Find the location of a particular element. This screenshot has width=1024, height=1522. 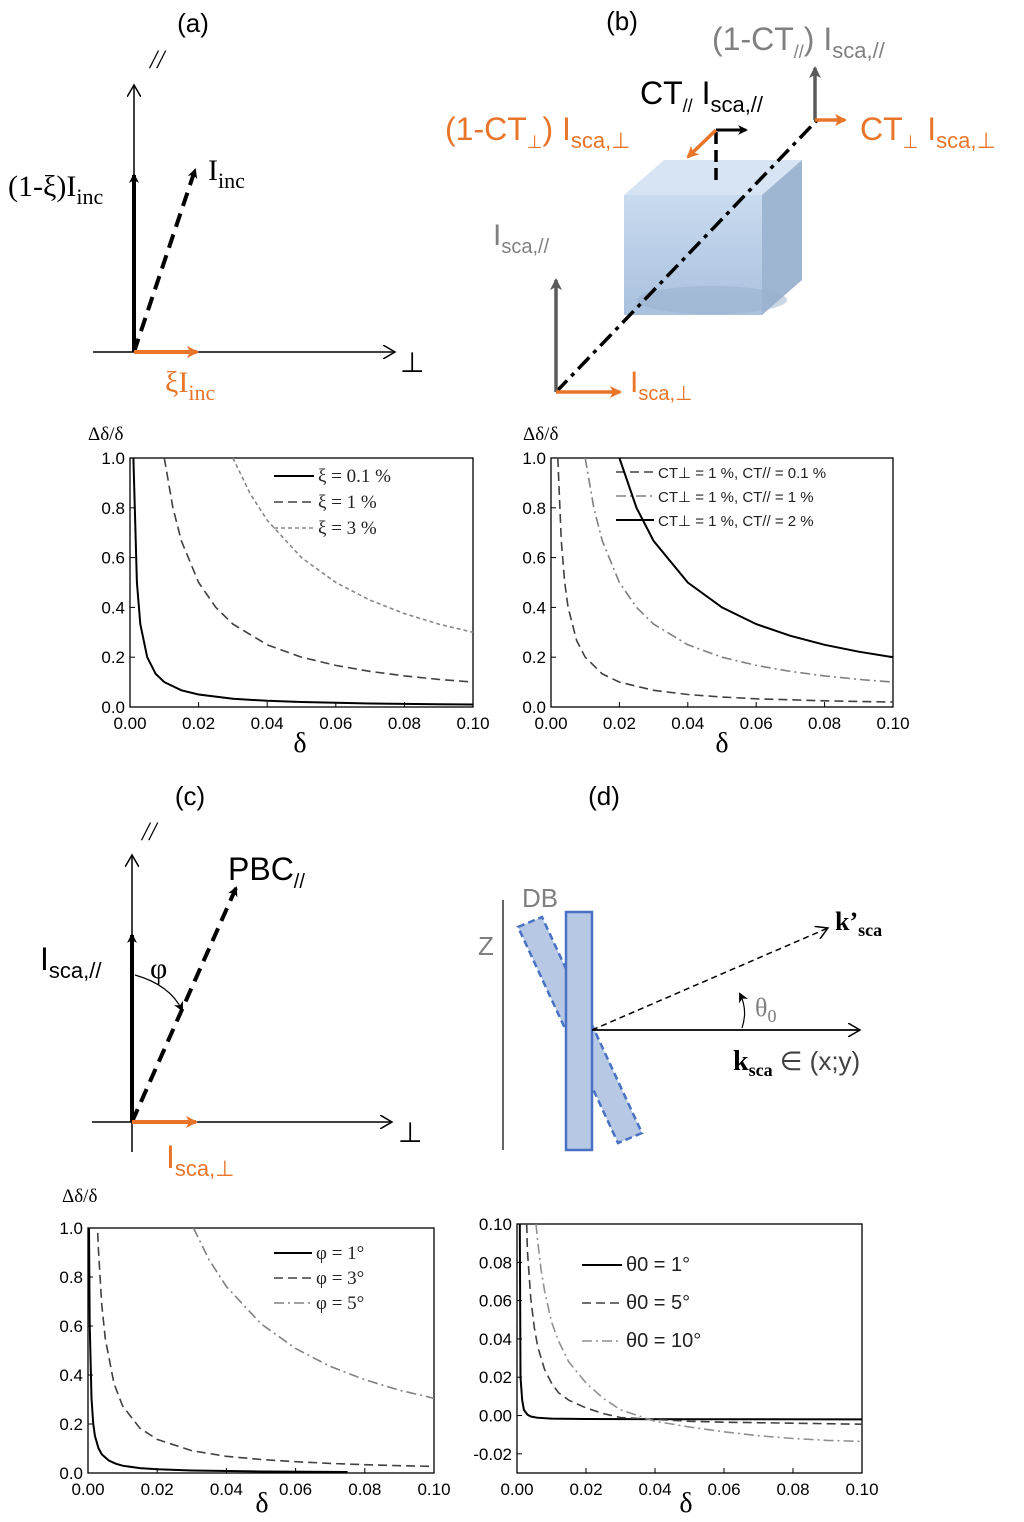

incident-vector-arrow is located at coordinates (165, 260).